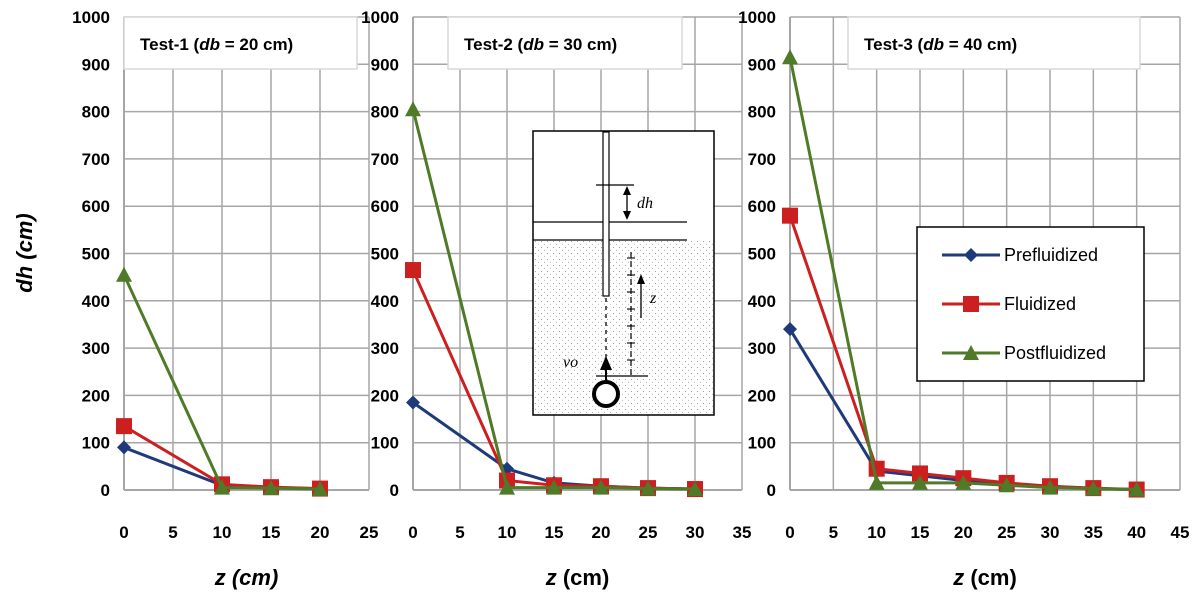 The image size is (1201, 596). Describe the element at coordinates (1055, 353) in the screenshot. I see `legend-label-postfluidized: Postfluidized` at that location.